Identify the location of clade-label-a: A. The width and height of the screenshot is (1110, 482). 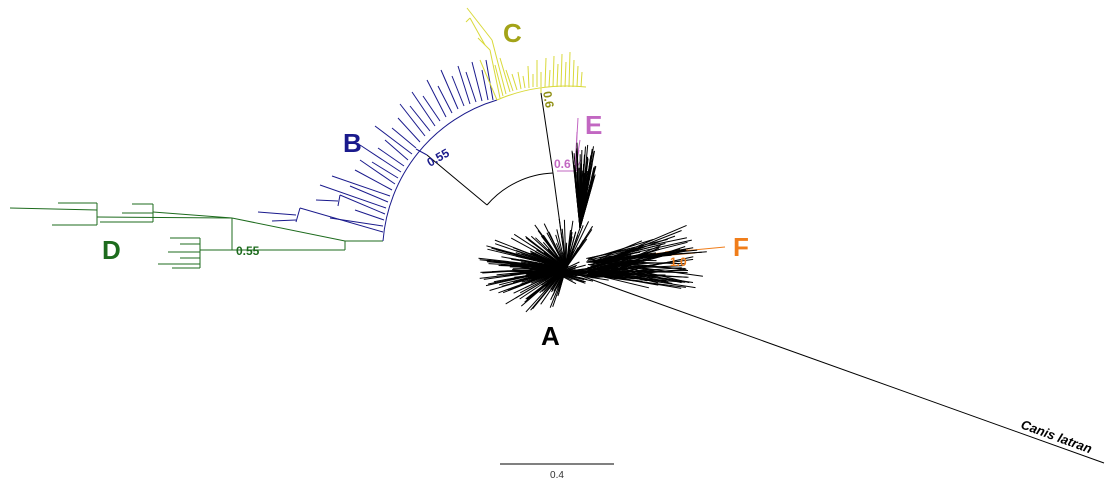
(550, 336).